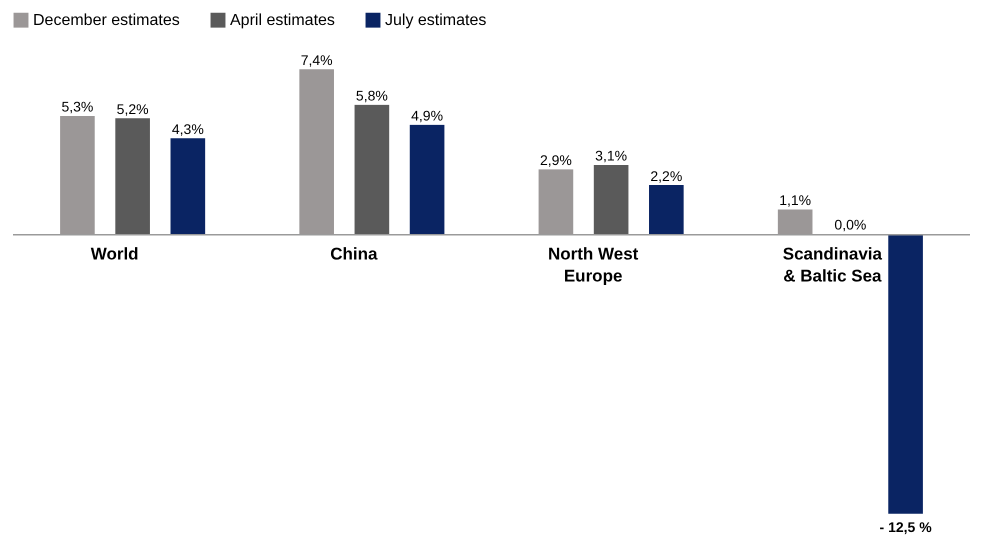 The image size is (983, 547). I want to click on data-label: 4,3%, so click(188, 129).